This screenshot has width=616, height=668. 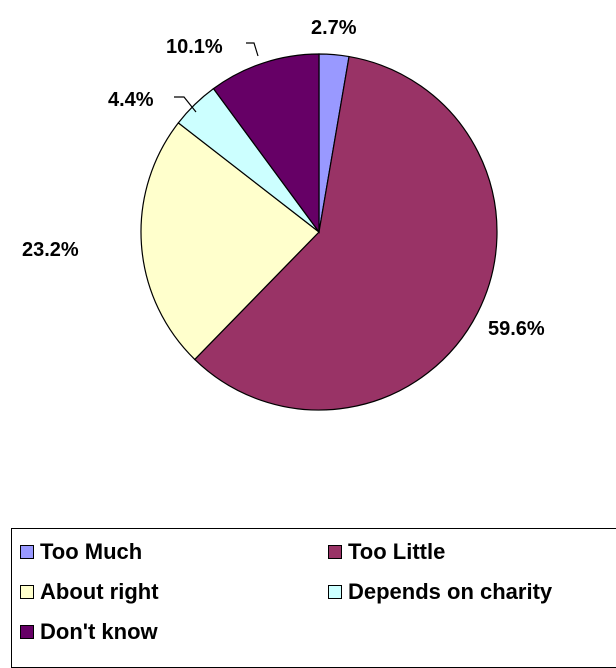 I want to click on pie-slice-dont-know, so click(x=266, y=143).